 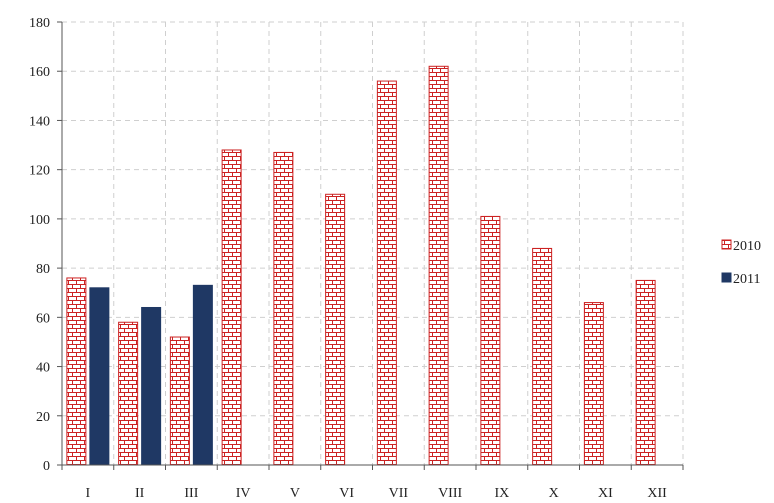 I want to click on bar-2010-V, so click(x=283, y=308).